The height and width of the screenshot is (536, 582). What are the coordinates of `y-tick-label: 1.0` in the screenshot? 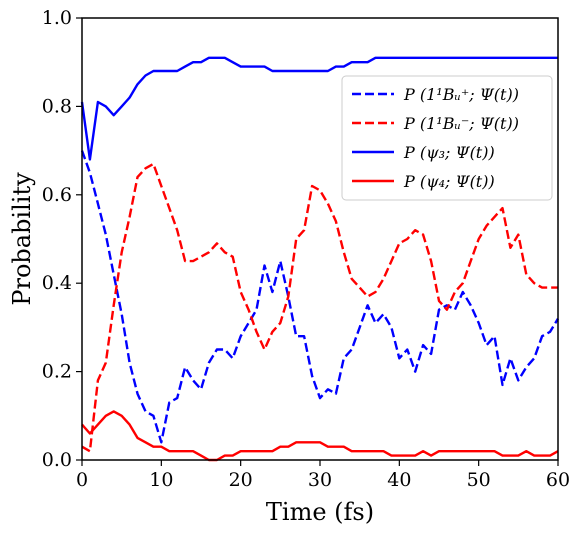 It's located at (57, 18).